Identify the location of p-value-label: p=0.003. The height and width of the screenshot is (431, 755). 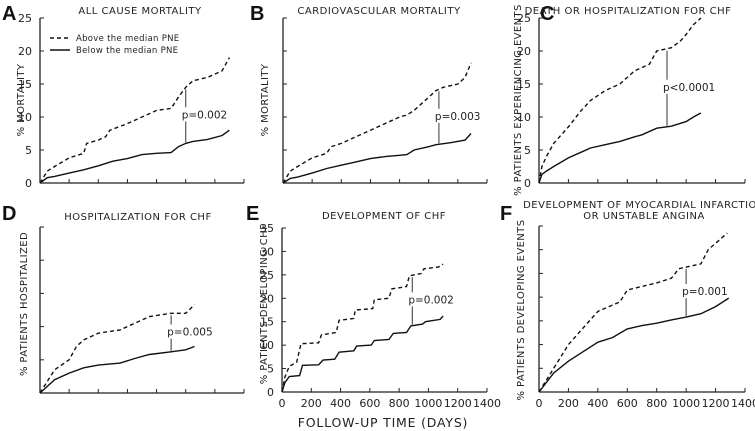
(458, 117).